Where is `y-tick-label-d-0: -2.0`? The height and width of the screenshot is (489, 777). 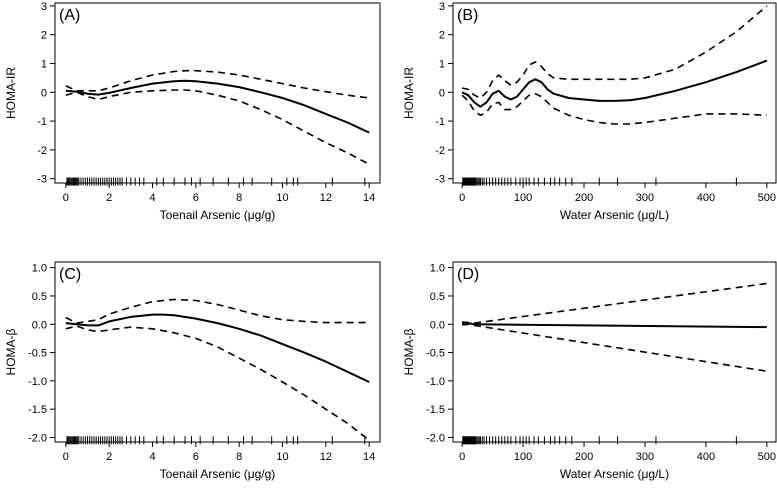
y-tick-label-d-0: -2.0 is located at coordinates (435, 438).